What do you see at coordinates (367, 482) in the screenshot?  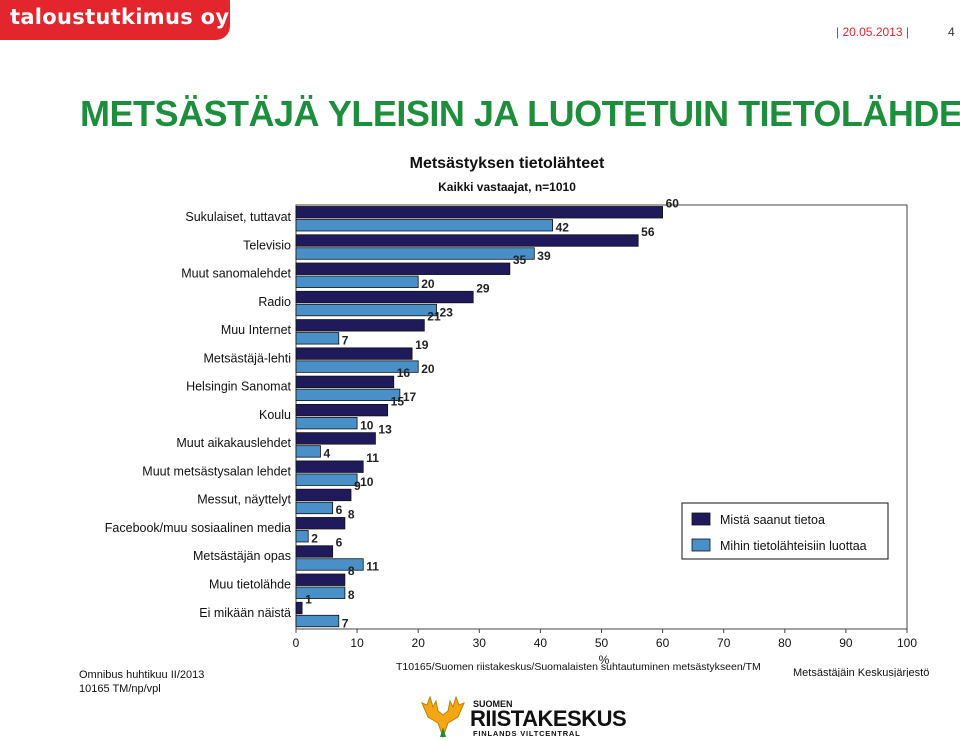 I see `data-label: 10` at bounding box center [367, 482].